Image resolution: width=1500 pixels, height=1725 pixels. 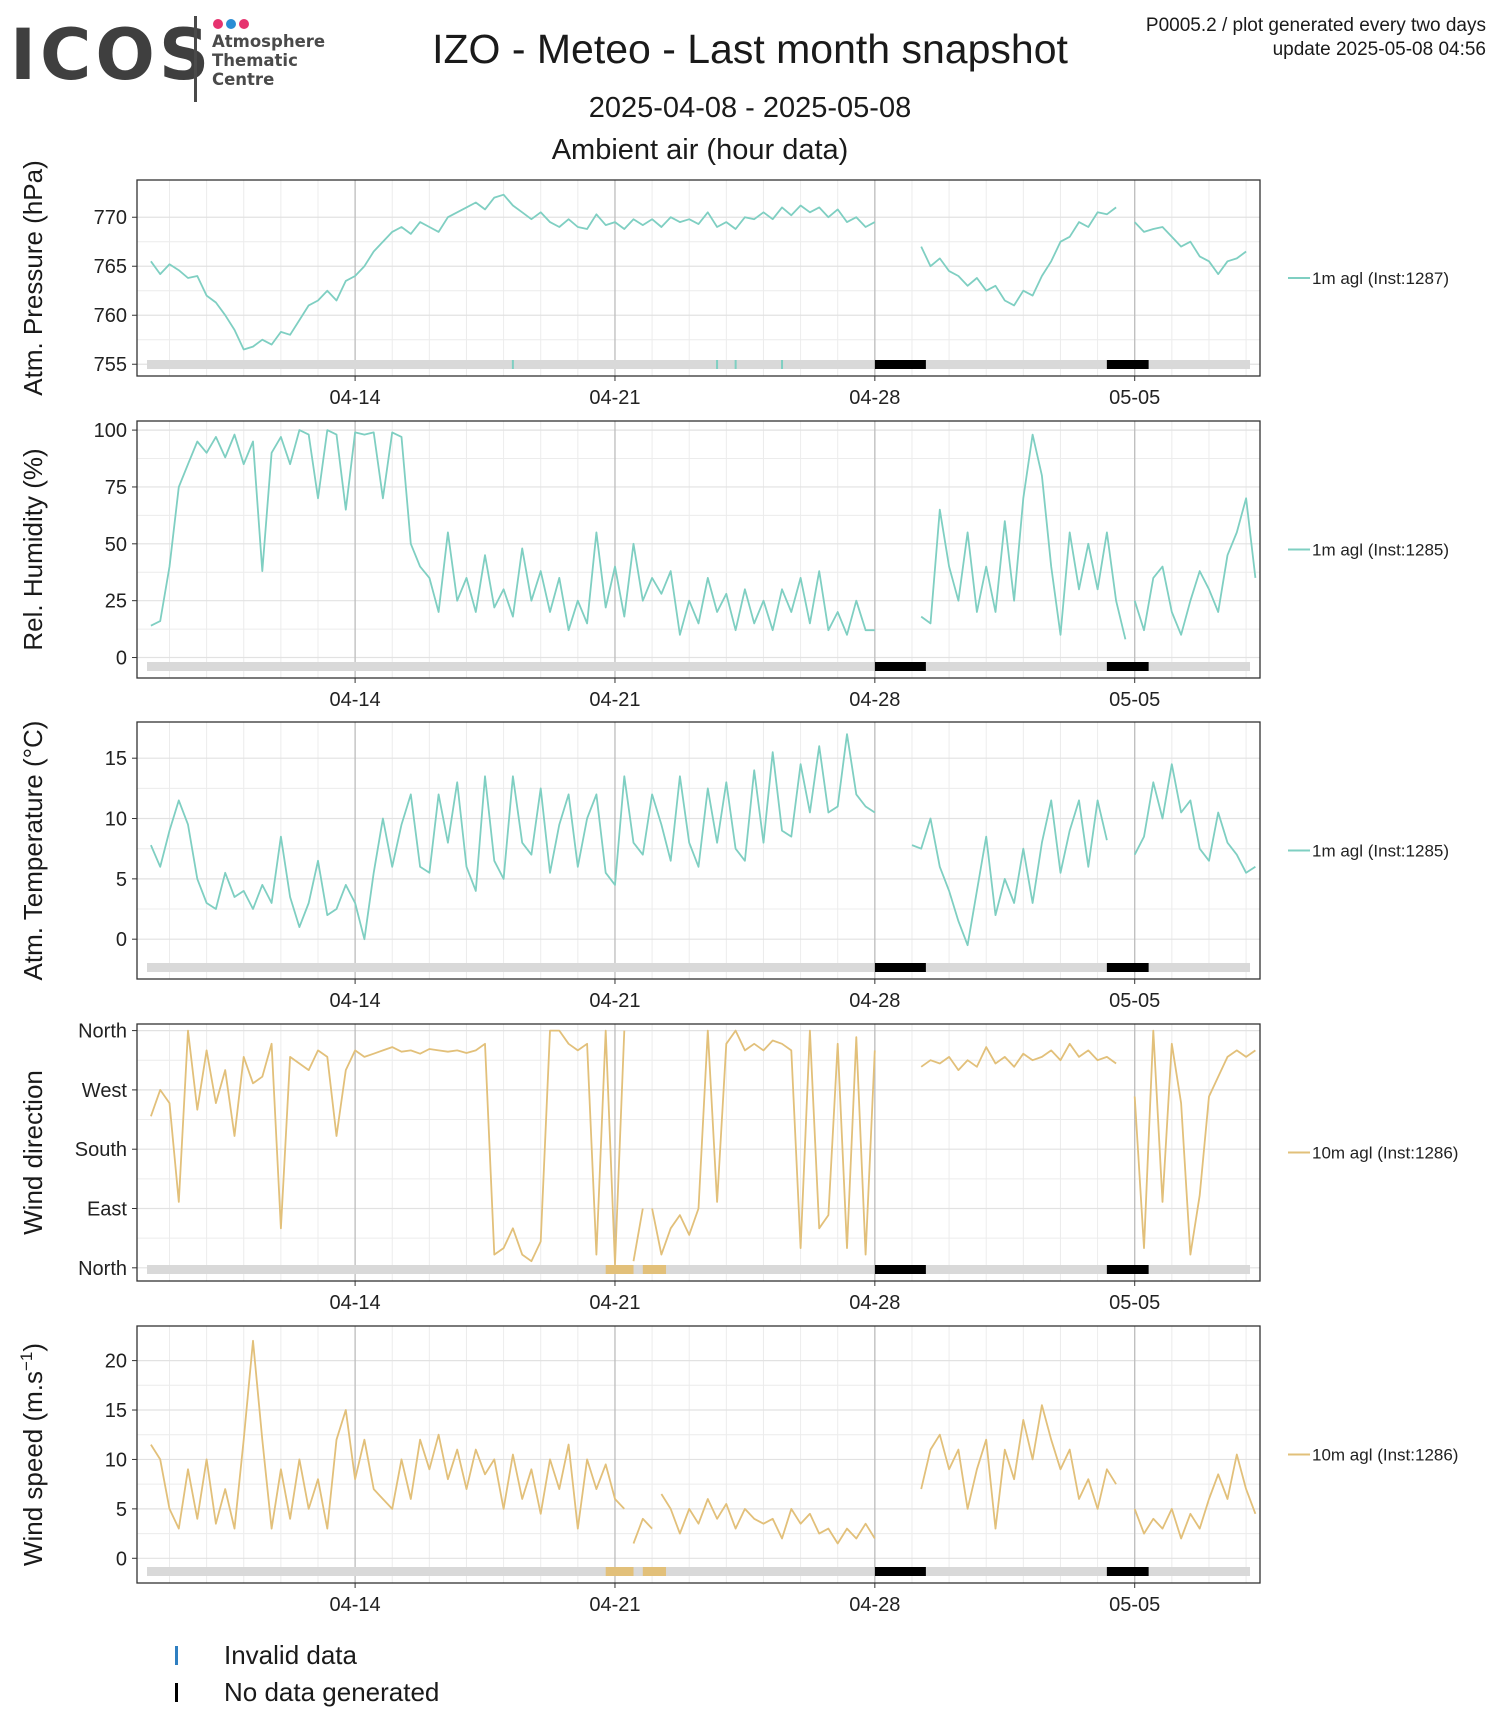 I want to click on legend-invalid: Invalid data, so click(x=307, y=1655).